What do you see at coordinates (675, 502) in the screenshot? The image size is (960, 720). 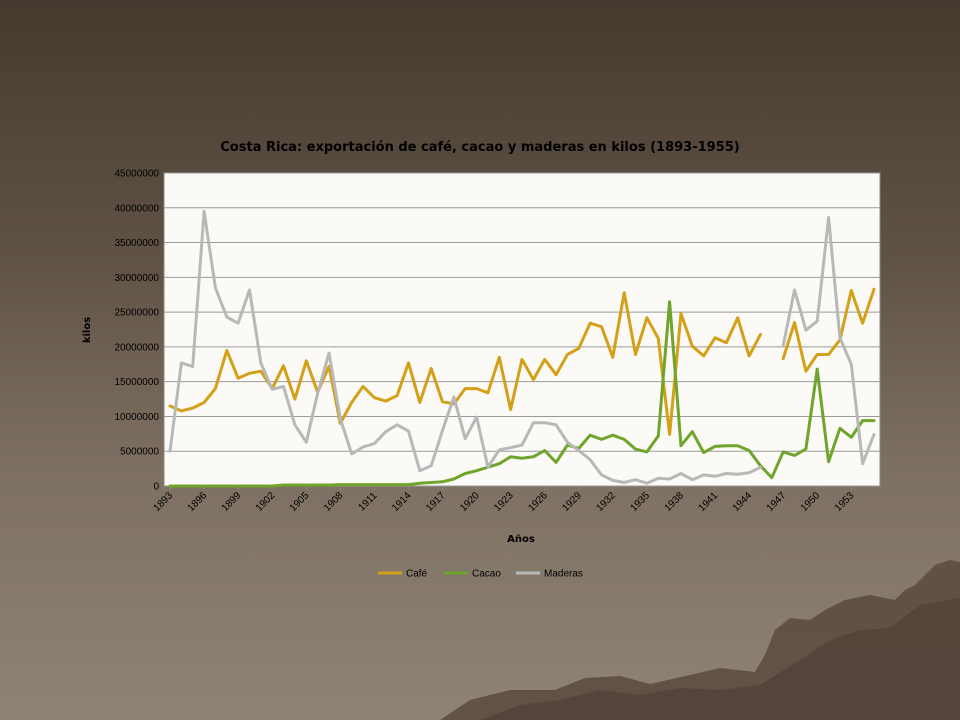 I see `x-tick-label: 1938` at bounding box center [675, 502].